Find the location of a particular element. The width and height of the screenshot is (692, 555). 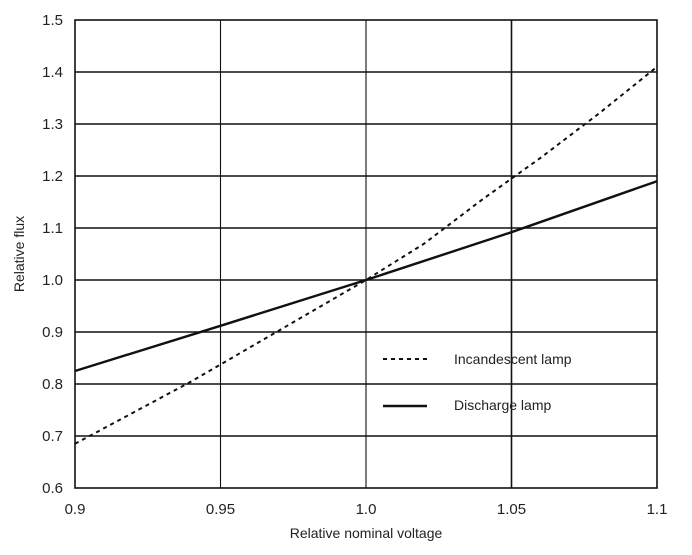

legend: Incandescent lamp Discharge lamp is located at coordinates (477, 382).